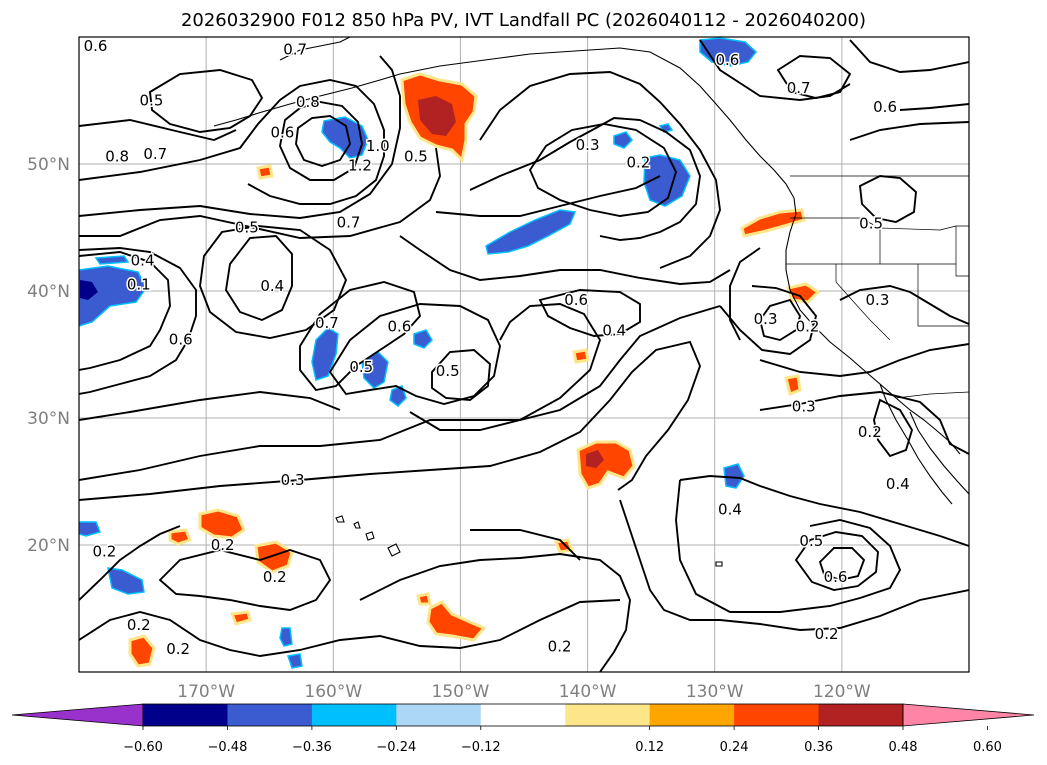 The width and height of the screenshot is (1047, 765). Describe the element at coordinates (396, 747) in the screenshot. I see `colorbar-tick-label: −0.24` at that location.